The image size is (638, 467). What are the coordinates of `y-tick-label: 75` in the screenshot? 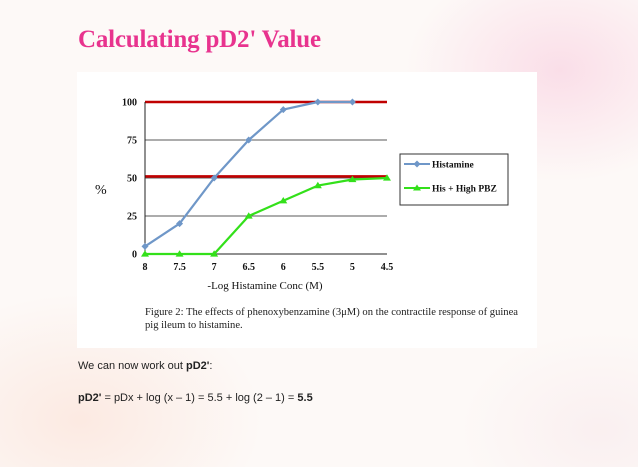 It's located at (132, 141).